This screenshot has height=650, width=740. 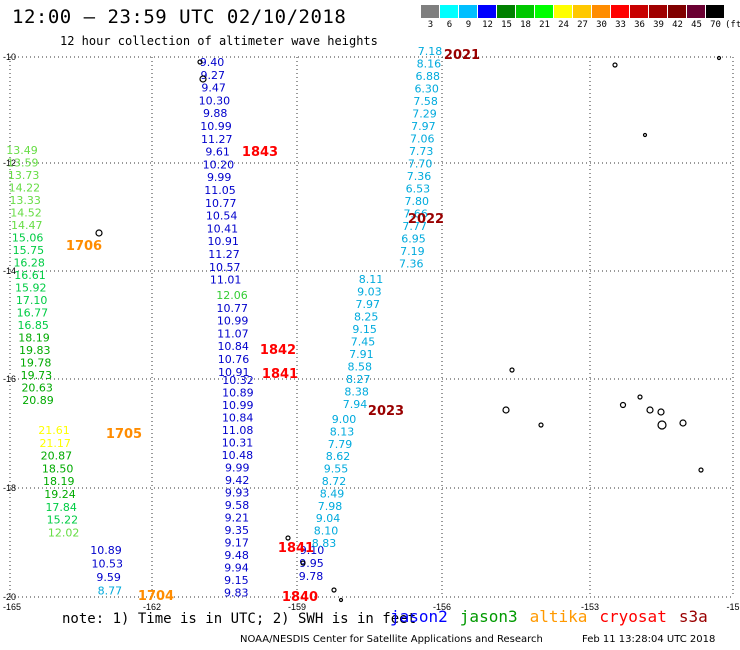 I want to click on swh-value: 7.66, so click(x=415, y=214).